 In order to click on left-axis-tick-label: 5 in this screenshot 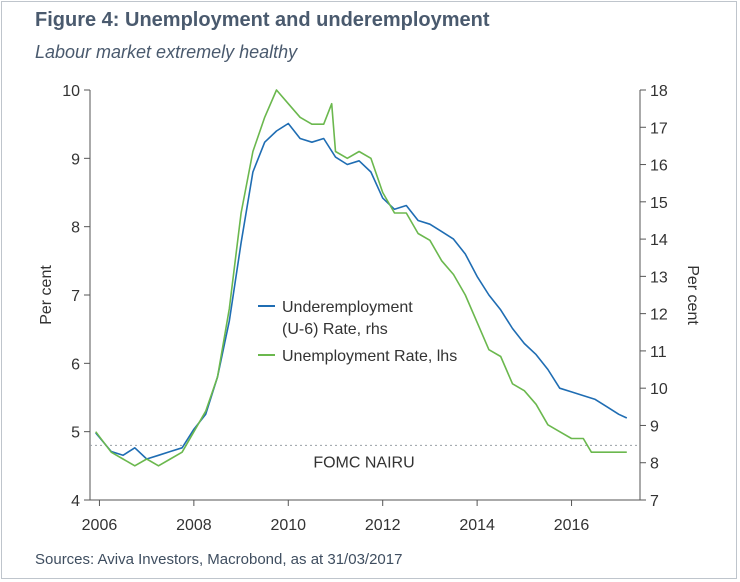, I will do `click(75, 433)`.